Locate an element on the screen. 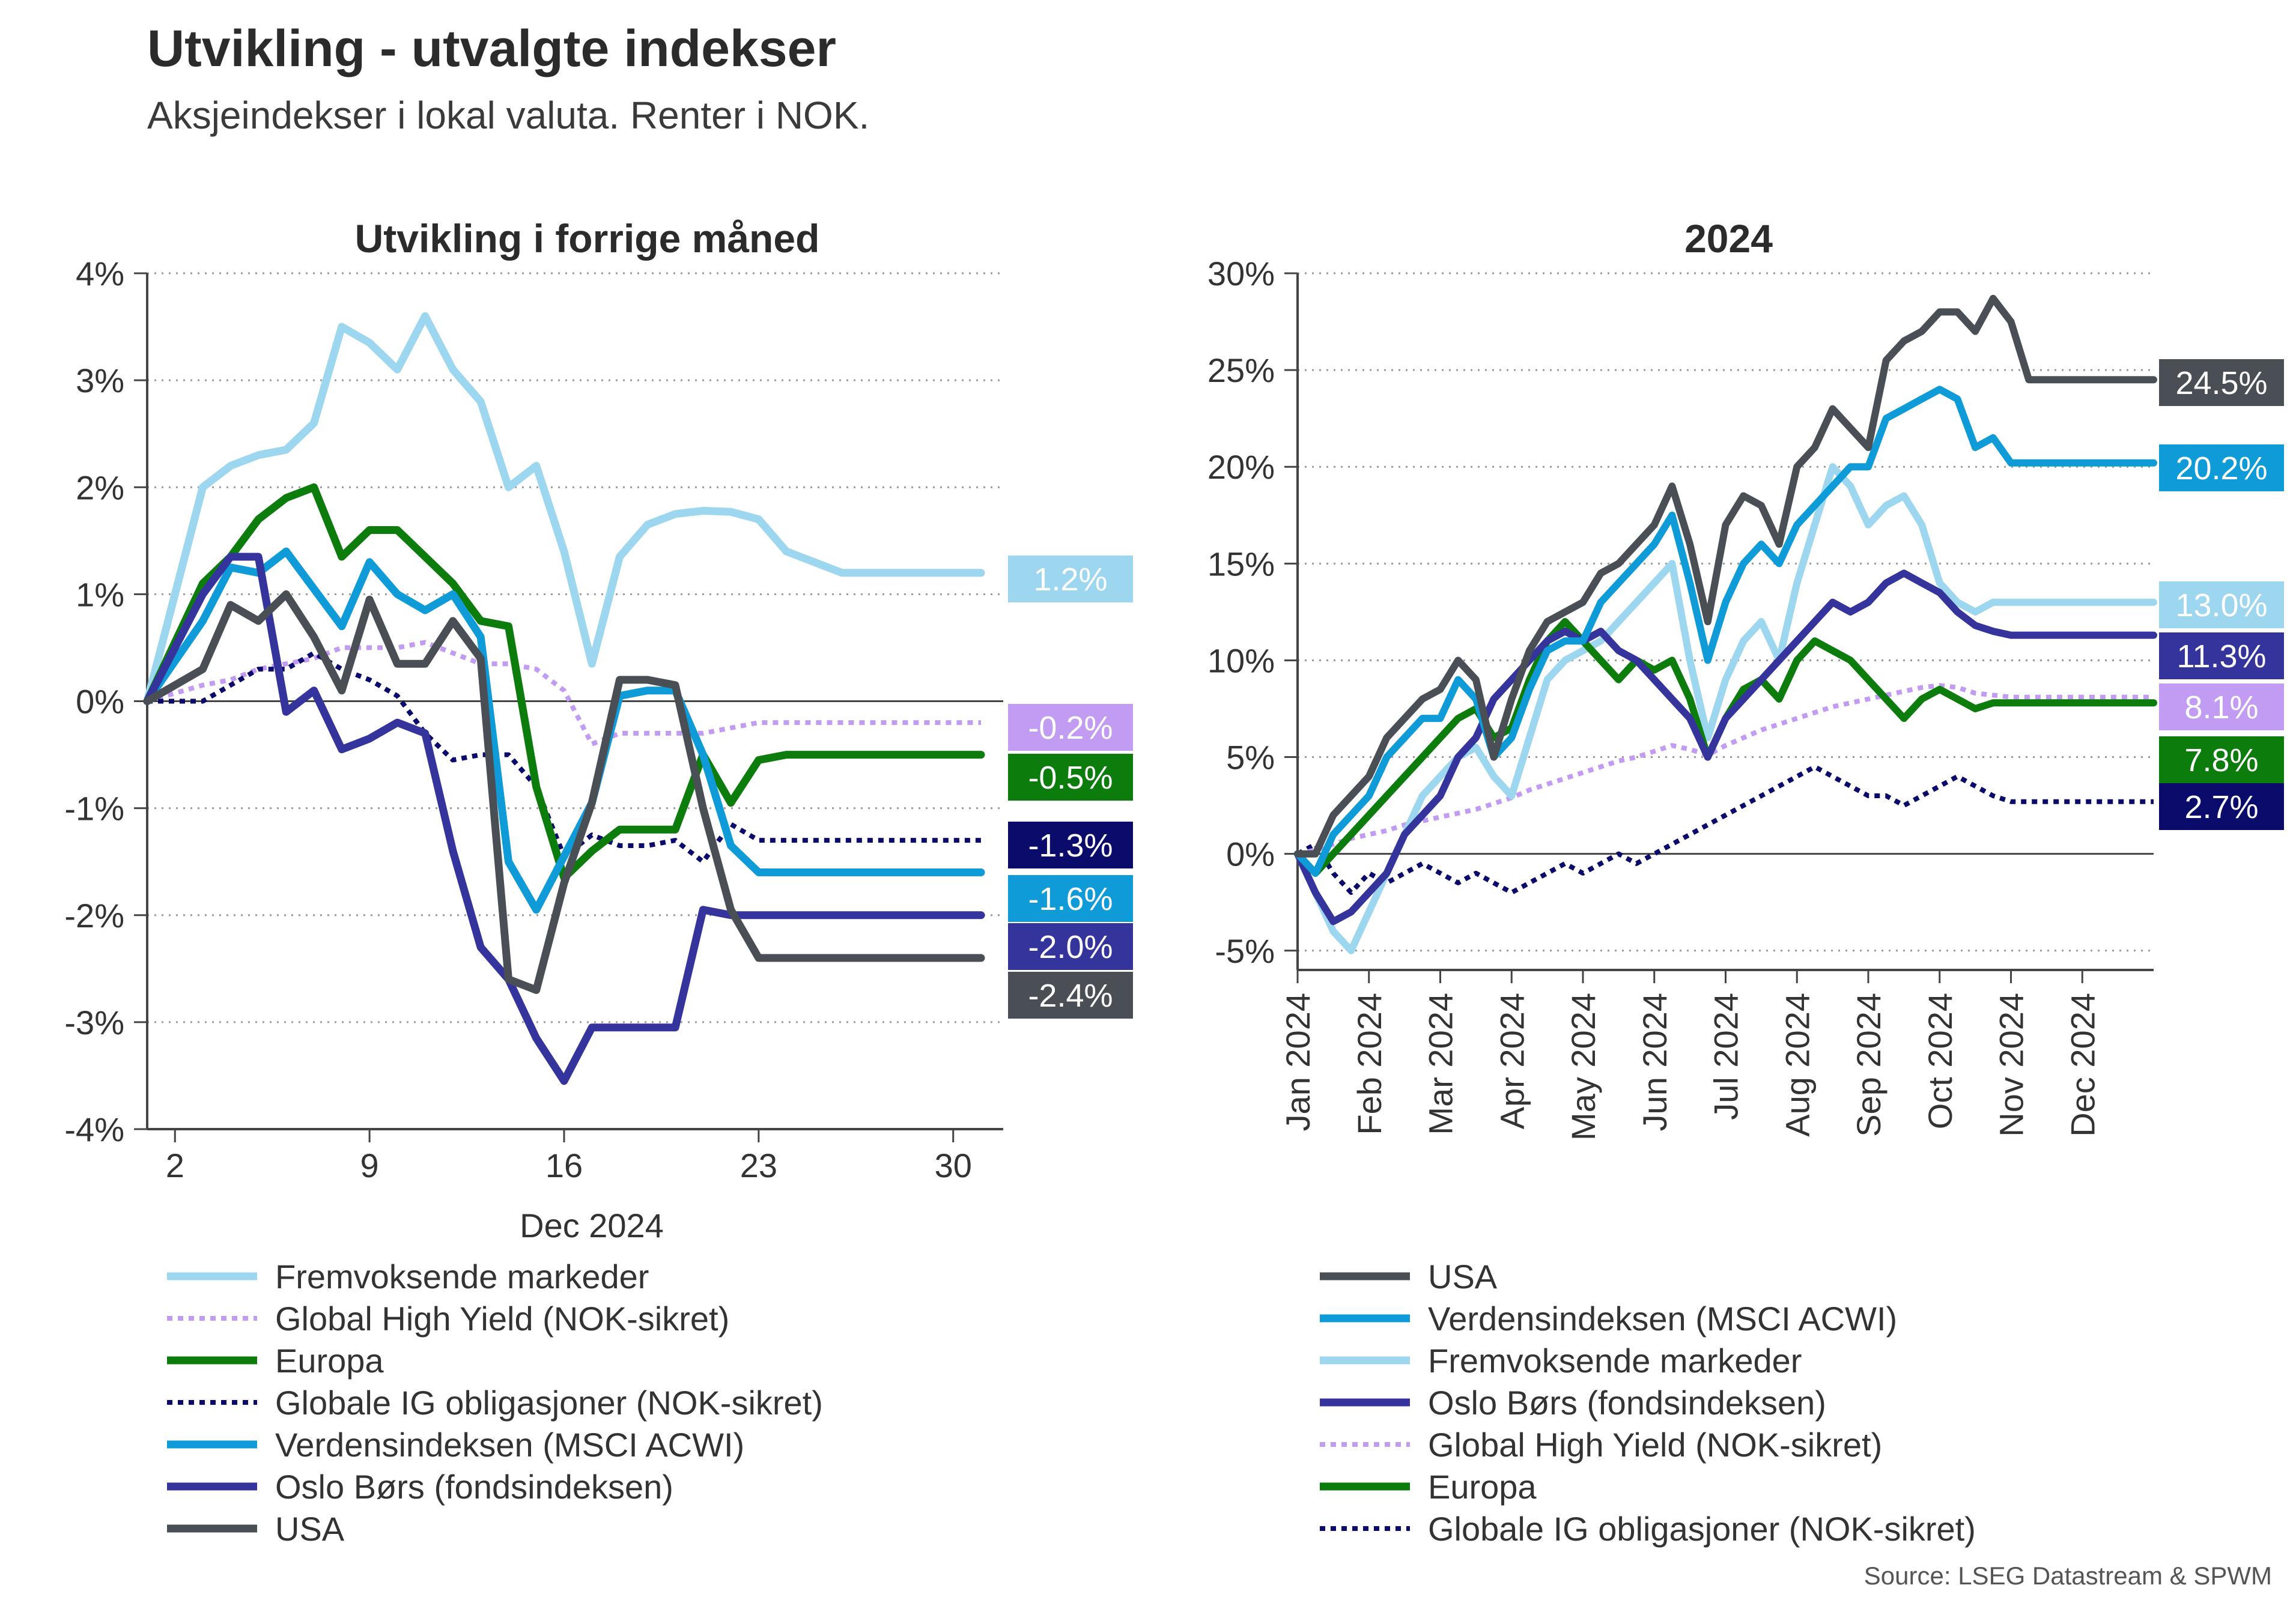  x-tick-label: Sep 2024 is located at coordinates (1869, 1065).